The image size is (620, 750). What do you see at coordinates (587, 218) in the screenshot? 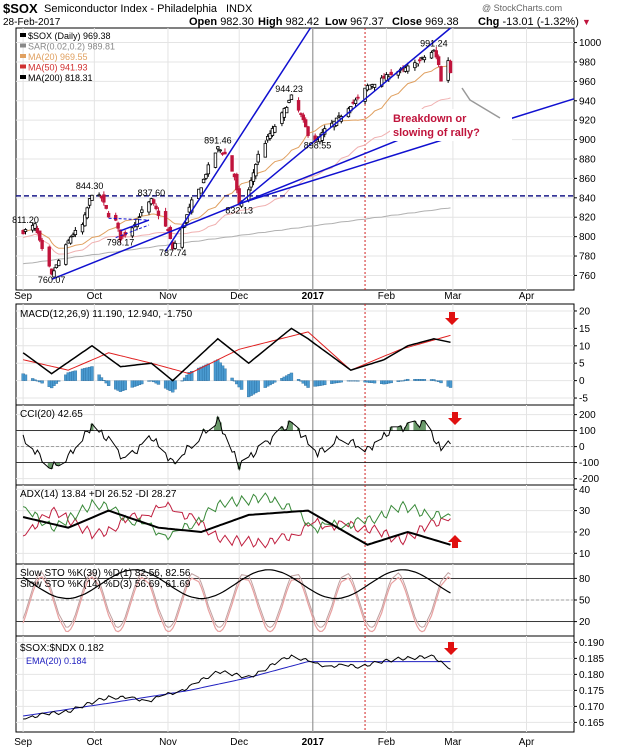
I see `y-tick-label: 820` at bounding box center [587, 218].